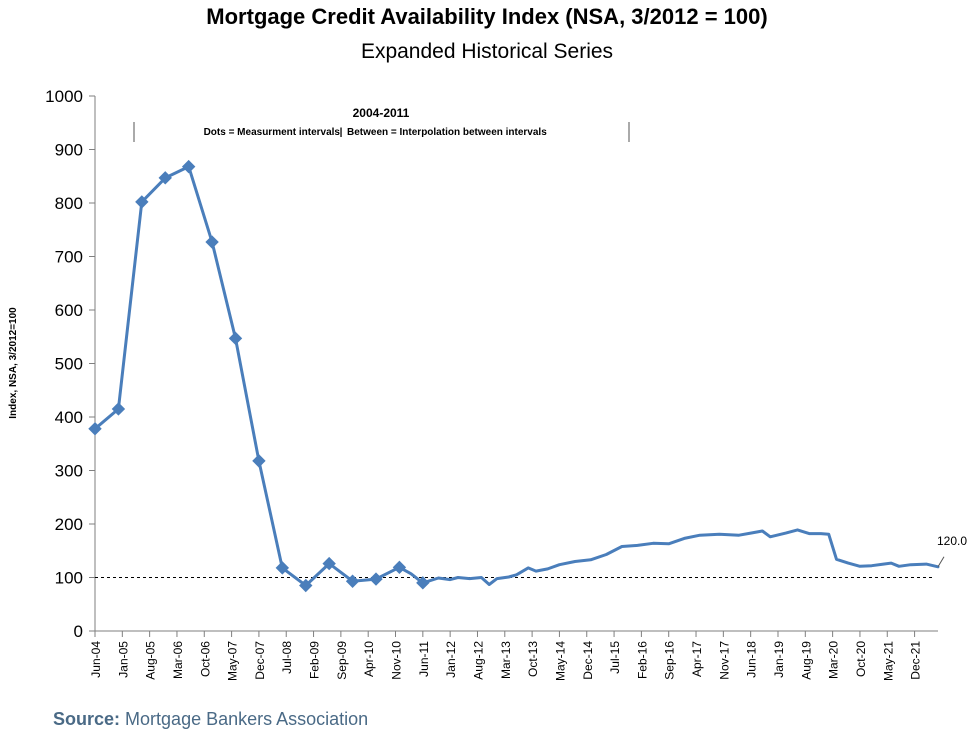 The width and height of the screenshot is (974, 744). I want to click on x-tick-label: Feb-16, so click(642, 660).